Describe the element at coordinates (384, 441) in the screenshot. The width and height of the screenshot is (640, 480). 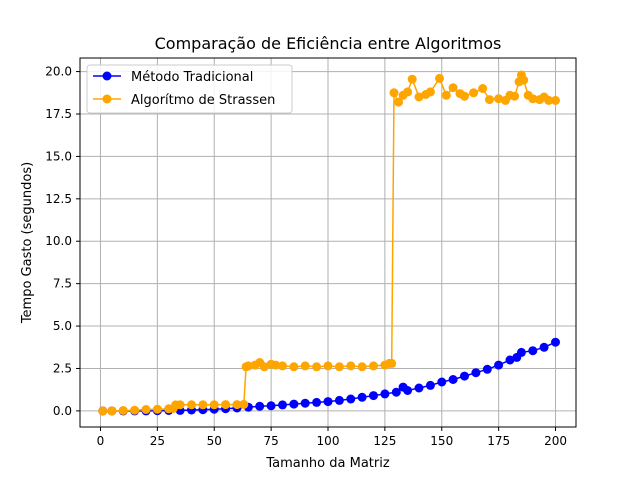
I see `x-tick-label: 125` at that location.